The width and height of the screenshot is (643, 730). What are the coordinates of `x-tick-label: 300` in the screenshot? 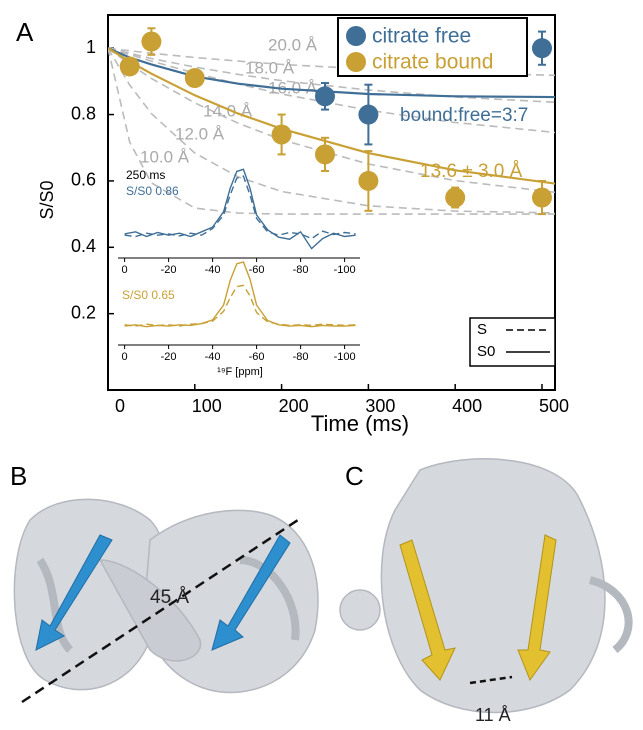 It's located at (380, 406).